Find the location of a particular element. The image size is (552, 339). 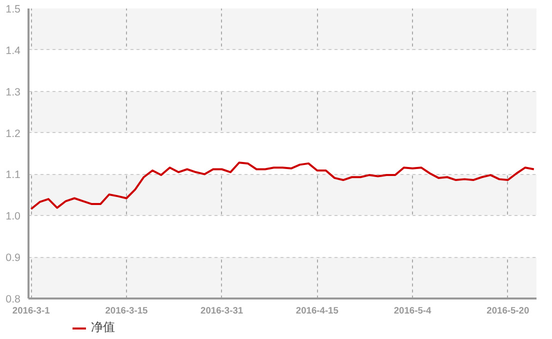

x-tick-label: 2016-3-1 is located at coordinates (31, 311).